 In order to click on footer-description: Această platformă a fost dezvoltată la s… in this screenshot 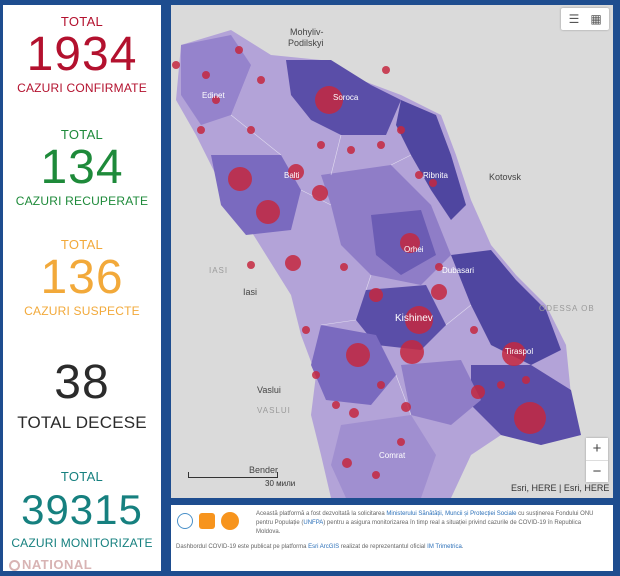, I will do `click(431, 523)`.